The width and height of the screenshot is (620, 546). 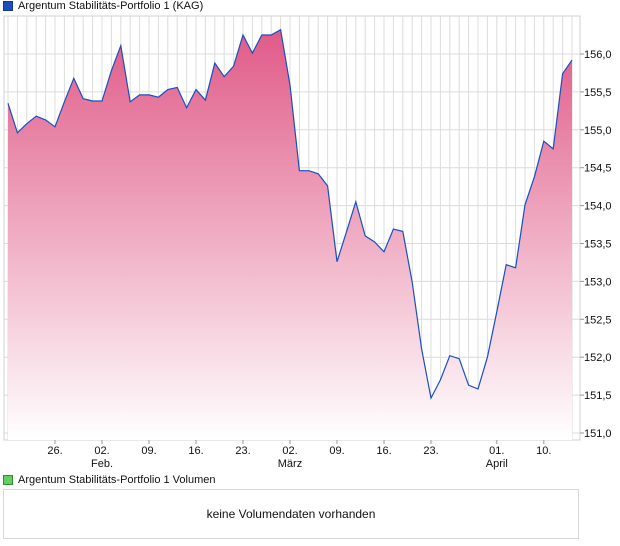 I want to click on y-tick-label: 155,0, so click(x=598, y=131).